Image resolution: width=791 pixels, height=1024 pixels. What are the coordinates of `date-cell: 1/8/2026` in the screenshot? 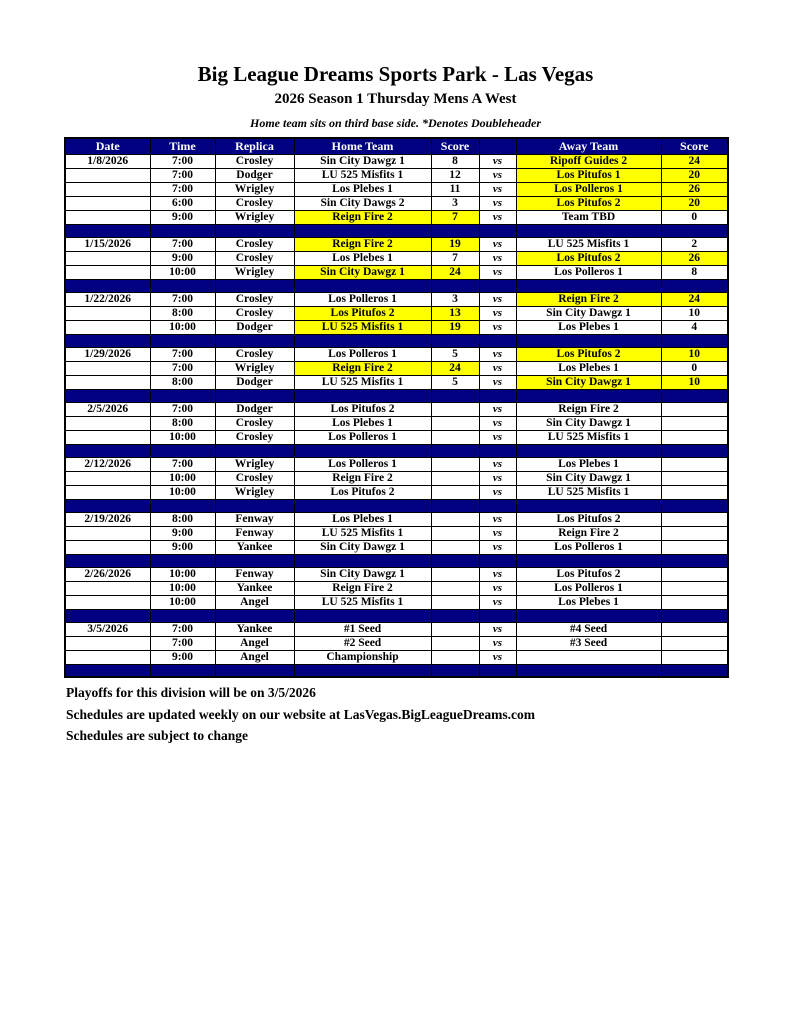 It's located at (107, 161).